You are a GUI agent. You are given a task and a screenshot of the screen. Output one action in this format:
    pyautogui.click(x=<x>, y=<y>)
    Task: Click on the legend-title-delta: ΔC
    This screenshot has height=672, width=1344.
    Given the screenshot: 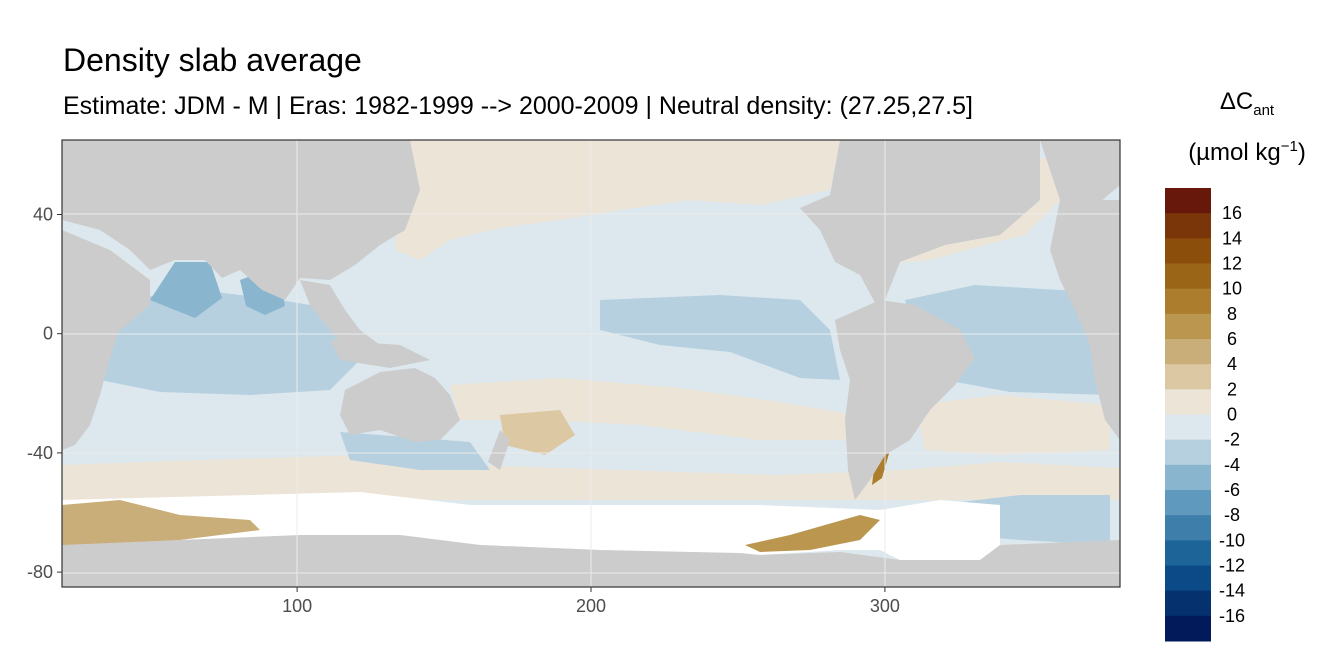 What is the action you would take?
    pyautogui.click(x=1236, y=101)
    